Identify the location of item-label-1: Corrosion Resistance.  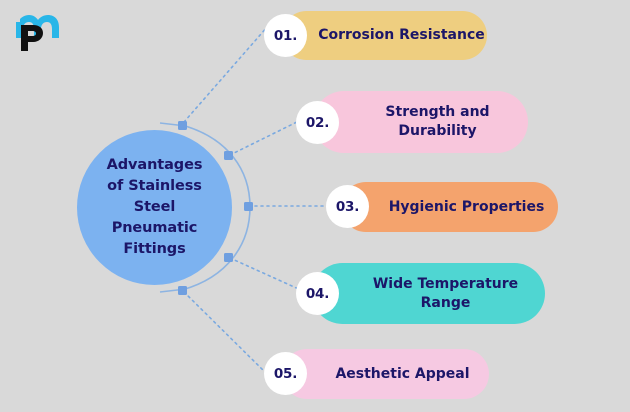
(401, 35).